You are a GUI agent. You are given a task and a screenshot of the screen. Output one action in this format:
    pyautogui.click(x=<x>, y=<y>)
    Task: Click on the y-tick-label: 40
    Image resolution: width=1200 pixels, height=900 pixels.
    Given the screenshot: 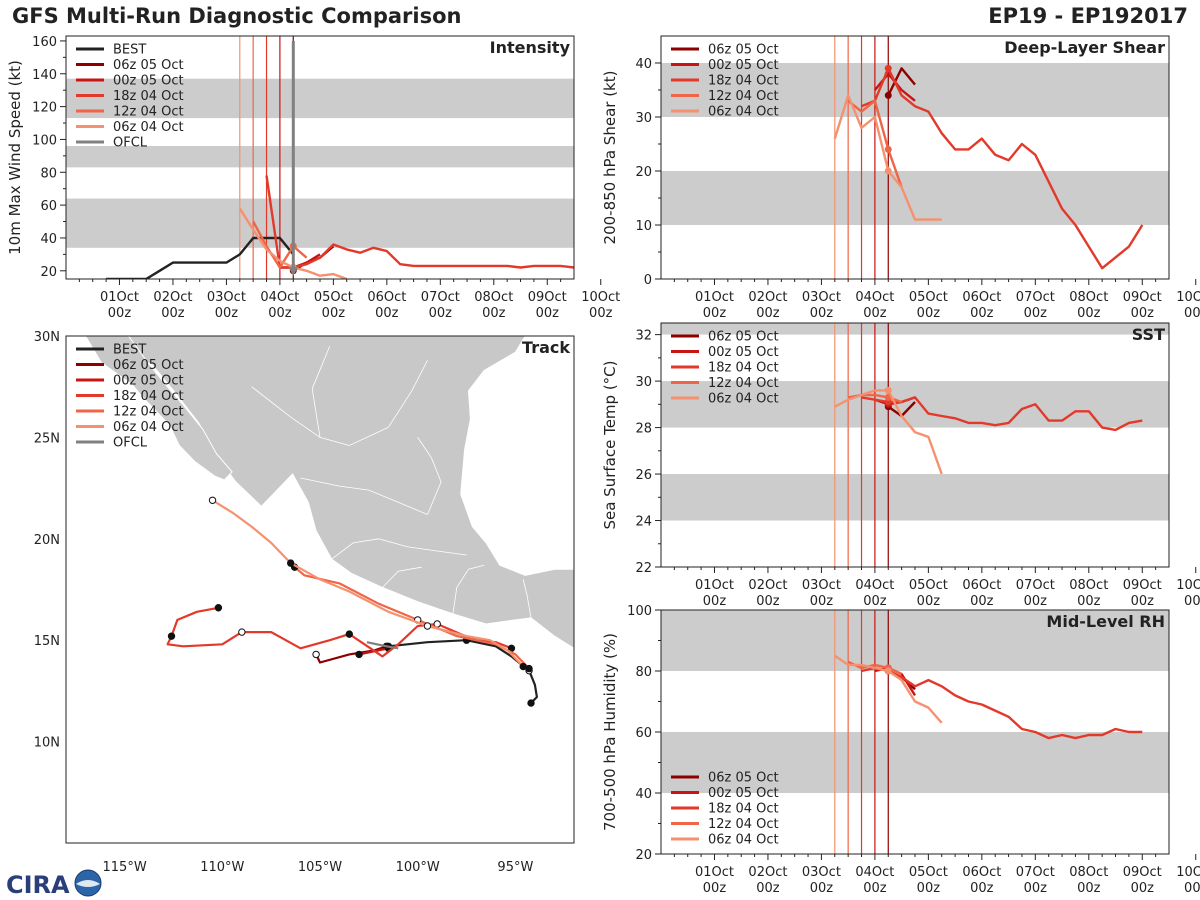 What is the action you would take?
    pyautogui.click(x=643, y=64)
    